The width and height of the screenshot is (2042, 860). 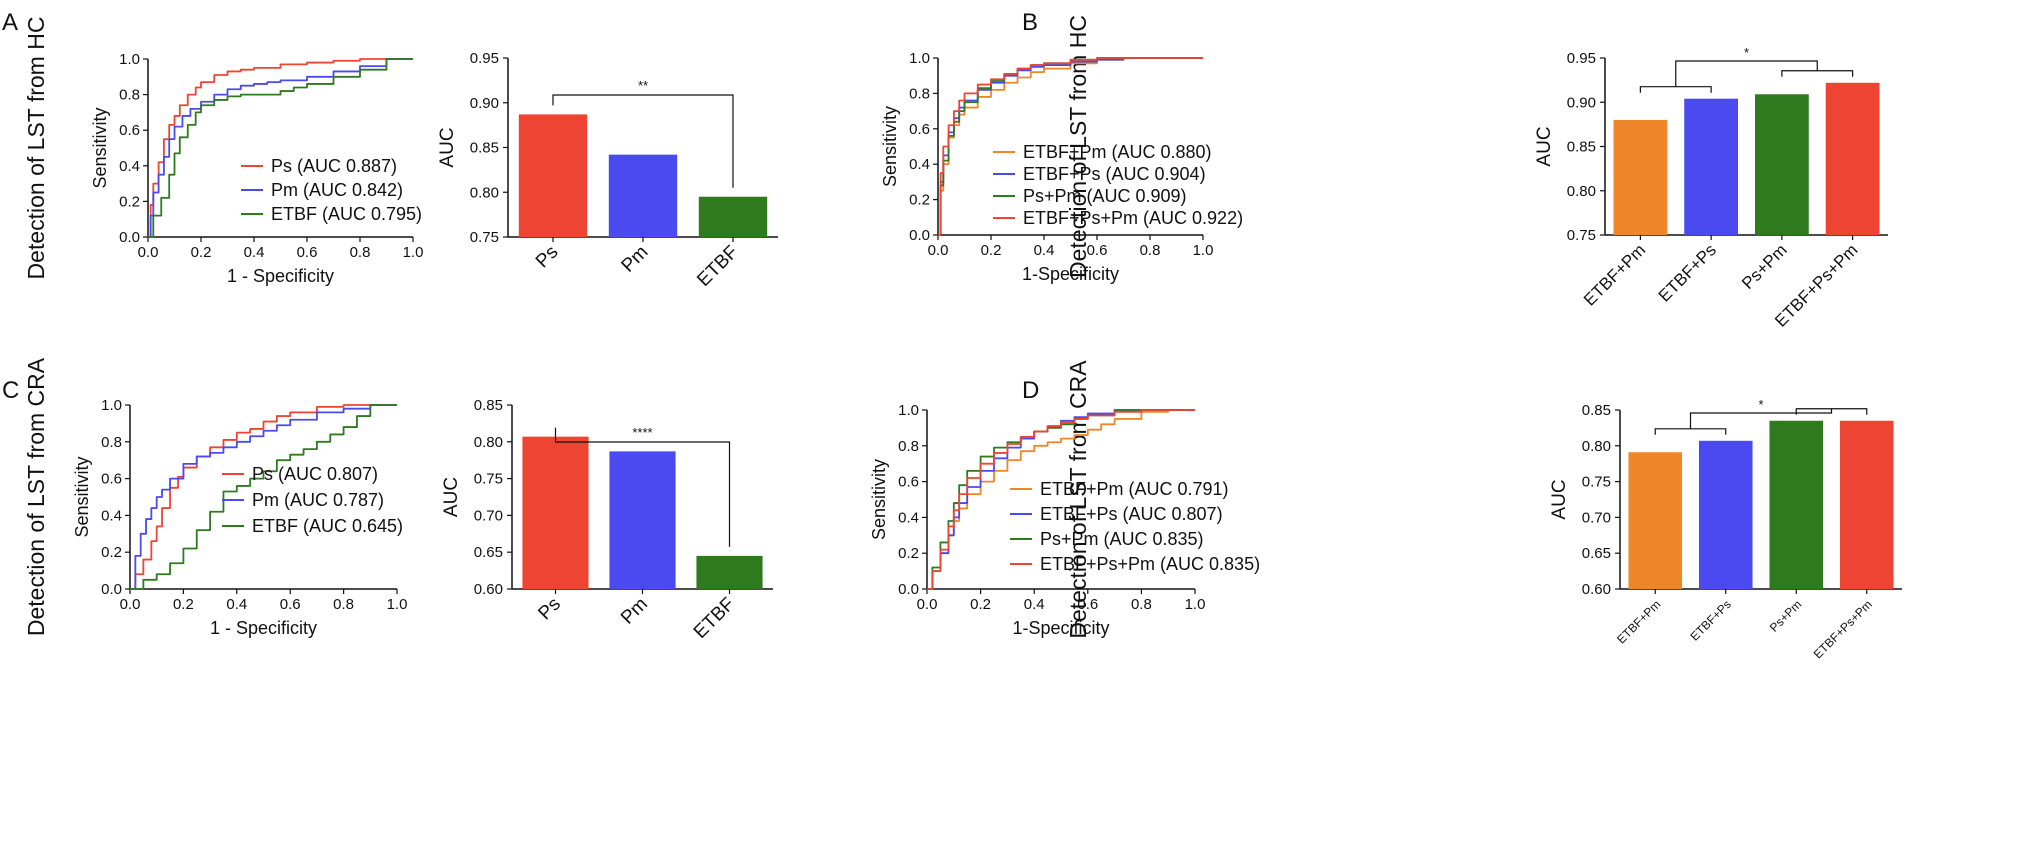 What do you see at coordinates (327, 526) in the screenshot?
I see `legend-entry: ETBF (AUC 0.645)` at bounding box center [327, 526].